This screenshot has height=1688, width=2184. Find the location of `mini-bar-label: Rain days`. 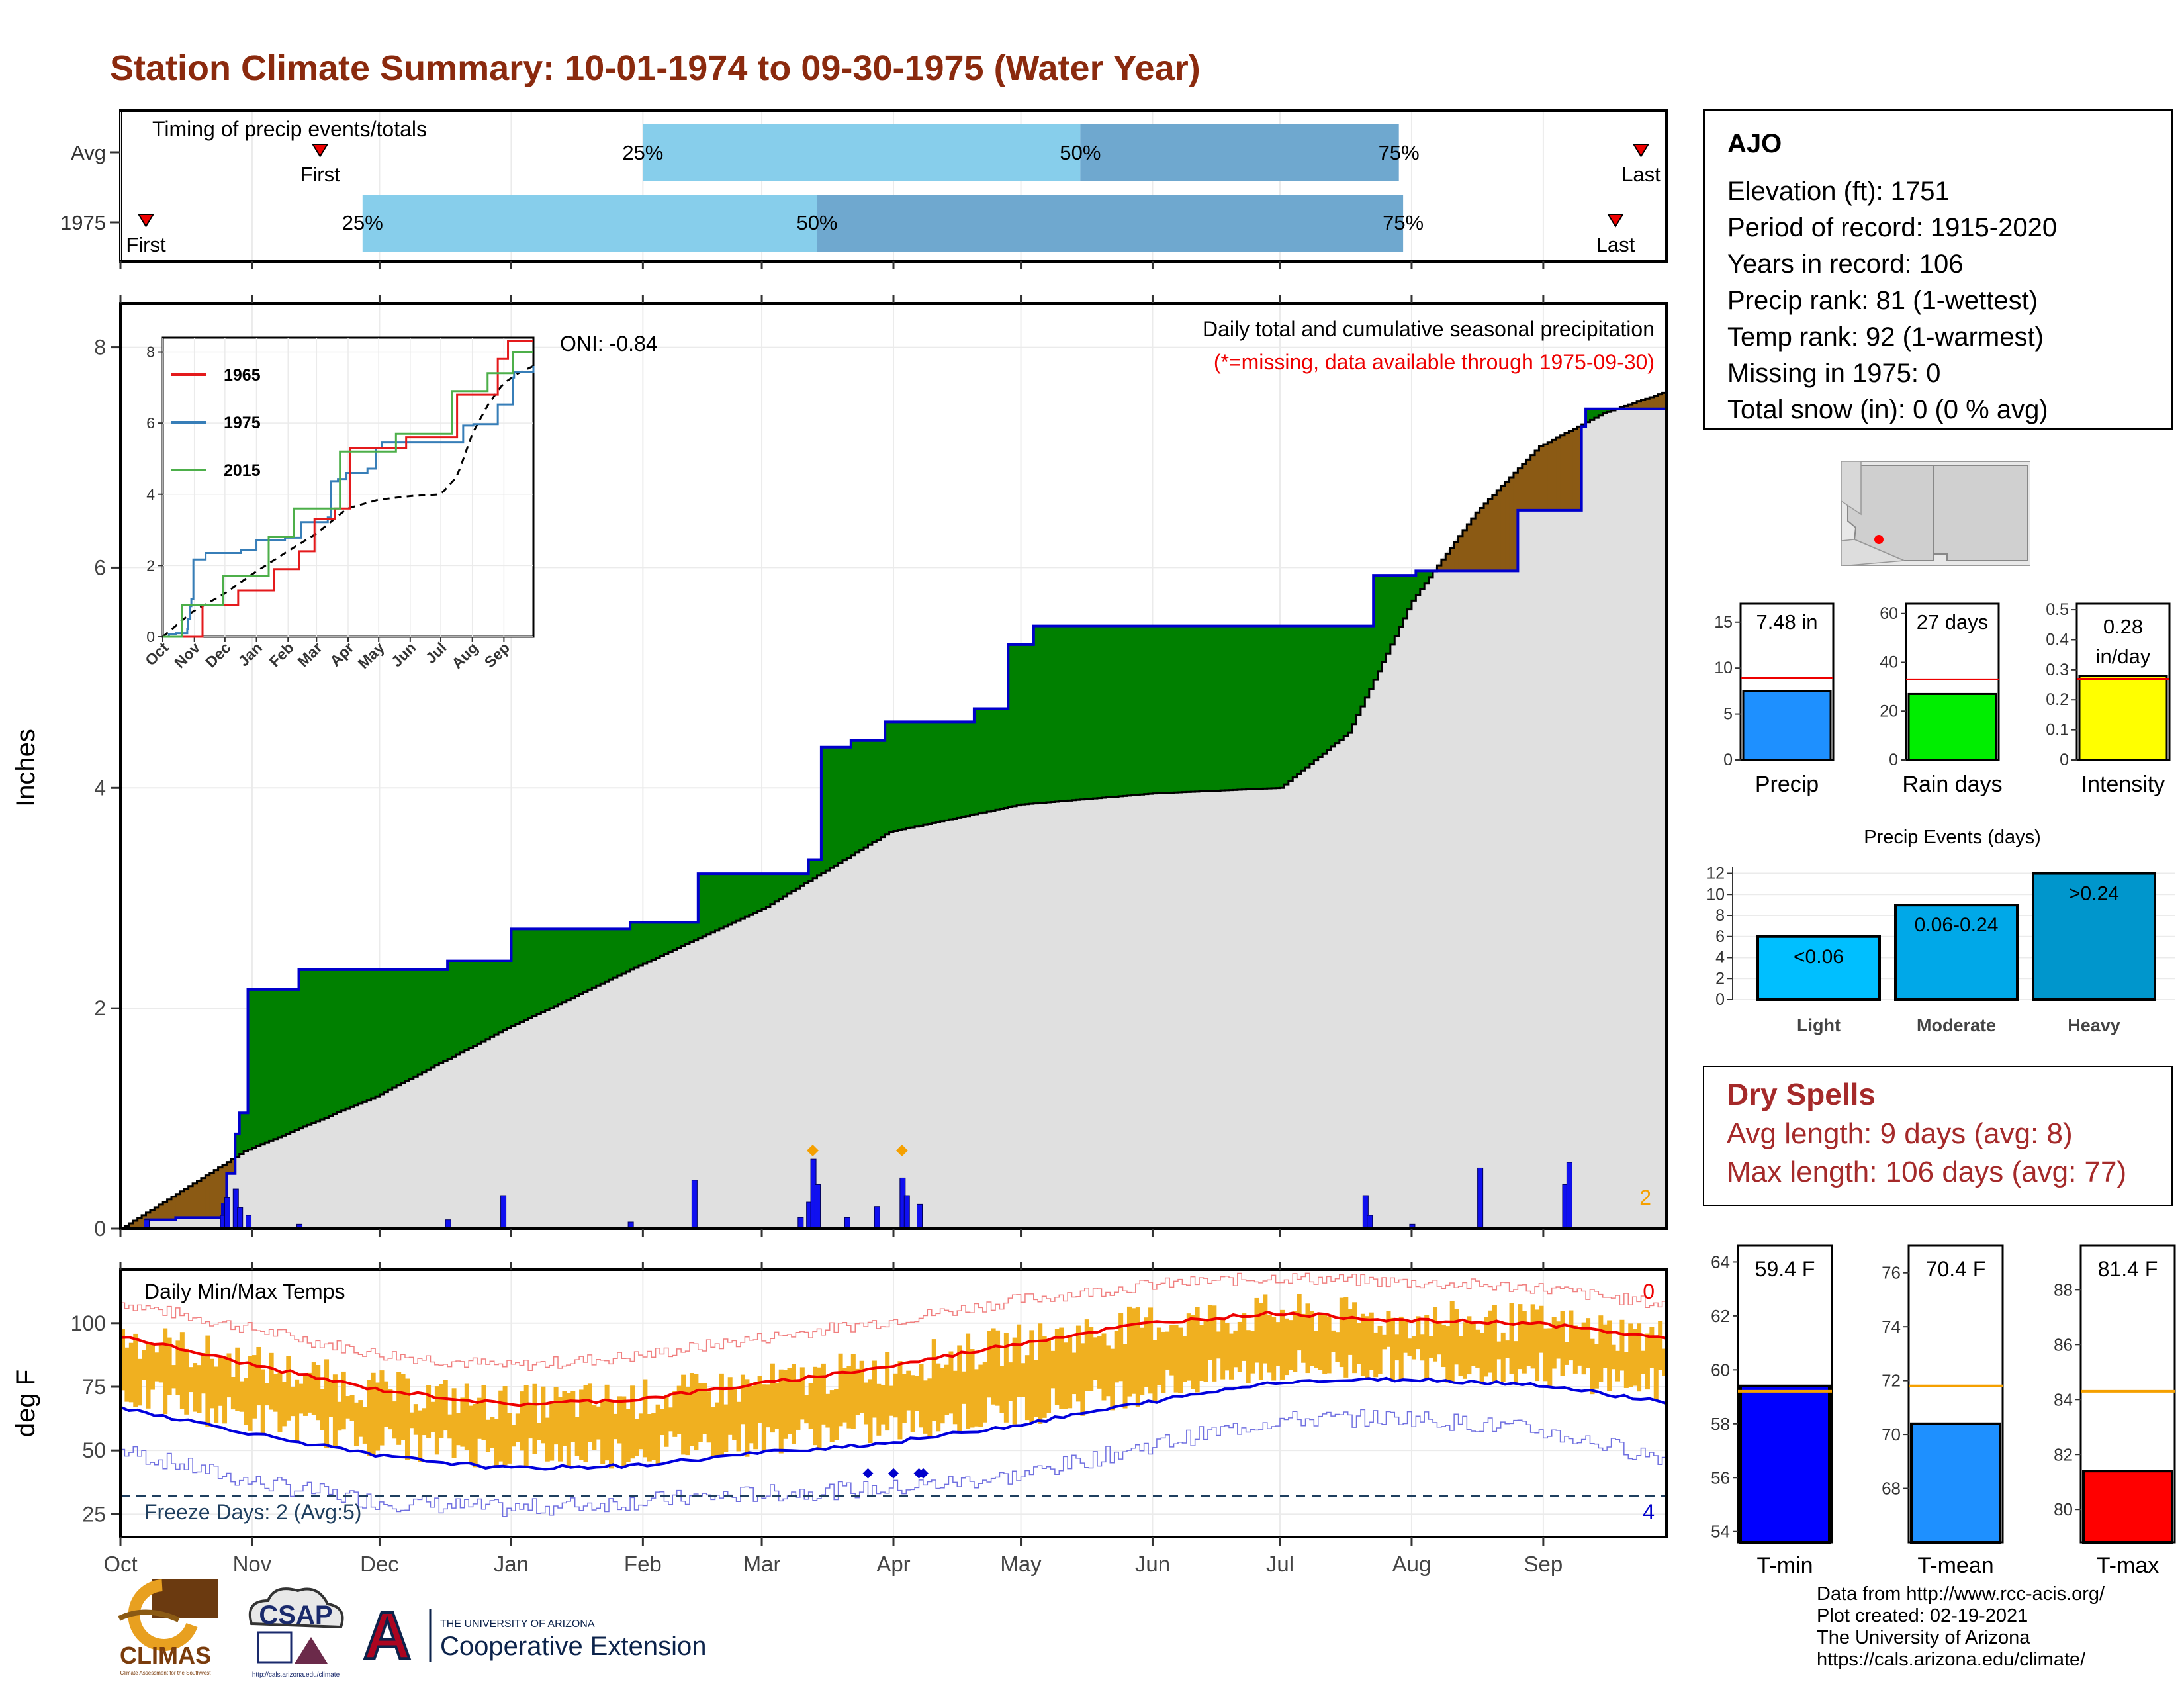

mini-bar-label: Rain days is located at coordinates (1952, 784).